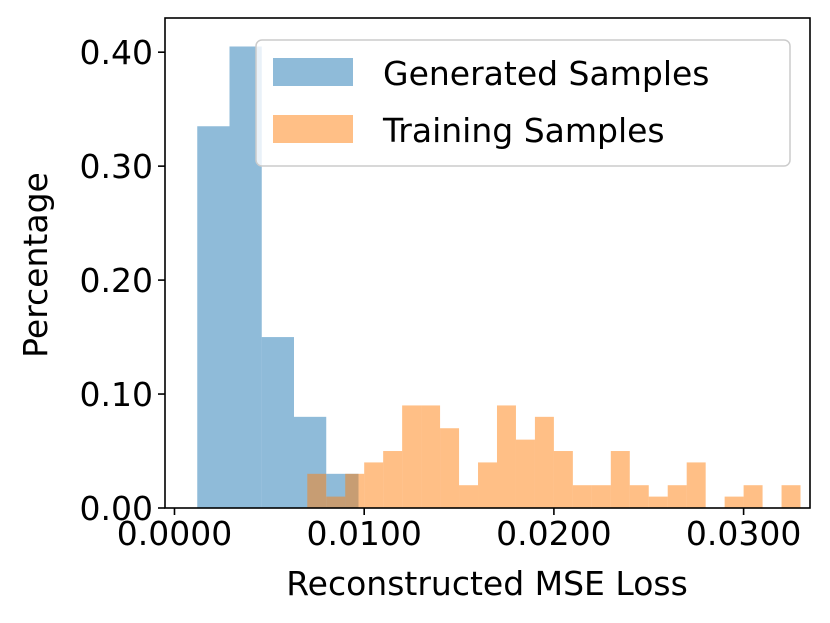  I want to click on x-axis-label: Reconstructed MSE Loss, so click(487, 583).